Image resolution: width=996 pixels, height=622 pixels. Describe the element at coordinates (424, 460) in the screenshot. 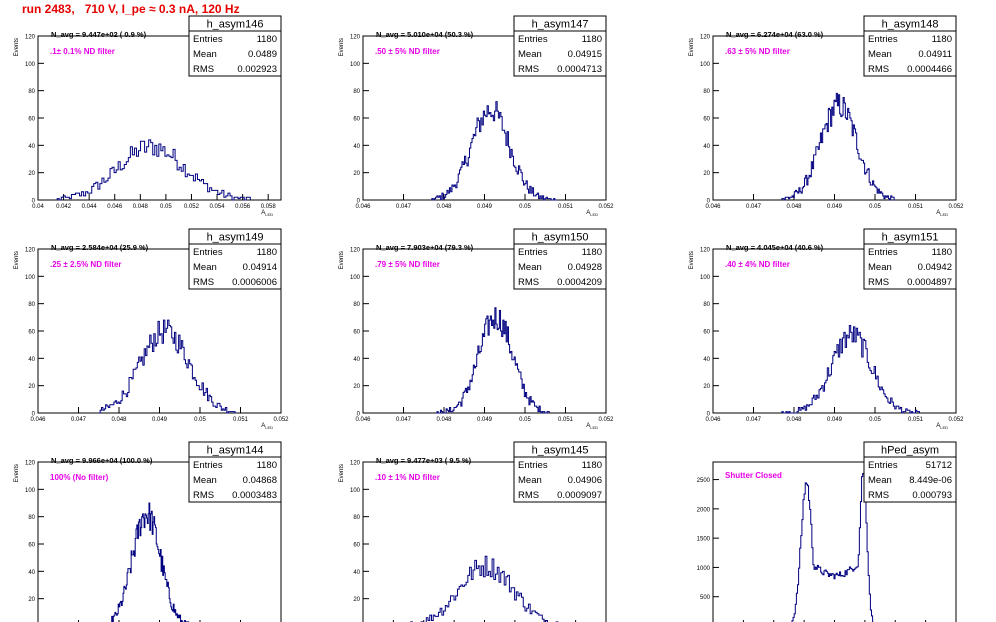

I see `n-avg-label: N_avg = 9.477e+03 ( 9.5 %)` at that location.